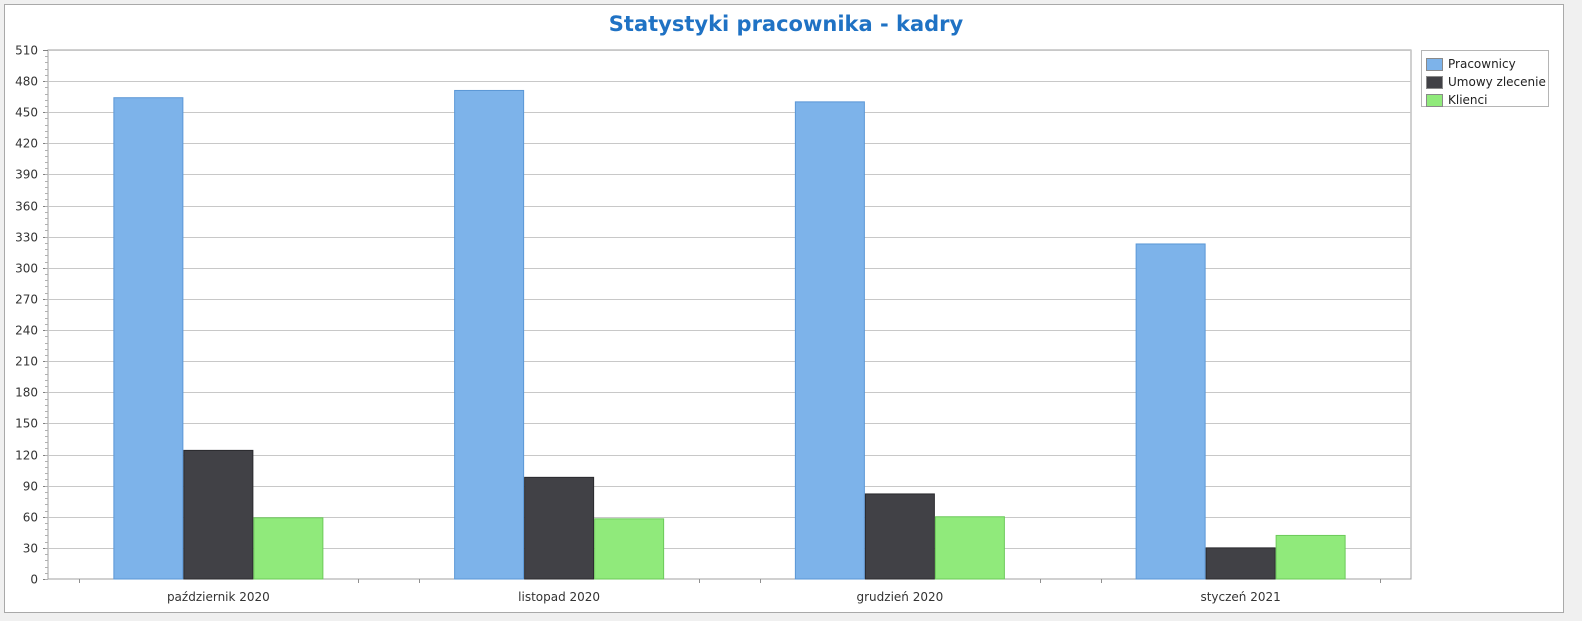 This screenshot has height=621, width=1582. Describe the element at coordinates (1497, 82) in the screenshot. I see `legend-label: Umowy zlecenie` at that location.